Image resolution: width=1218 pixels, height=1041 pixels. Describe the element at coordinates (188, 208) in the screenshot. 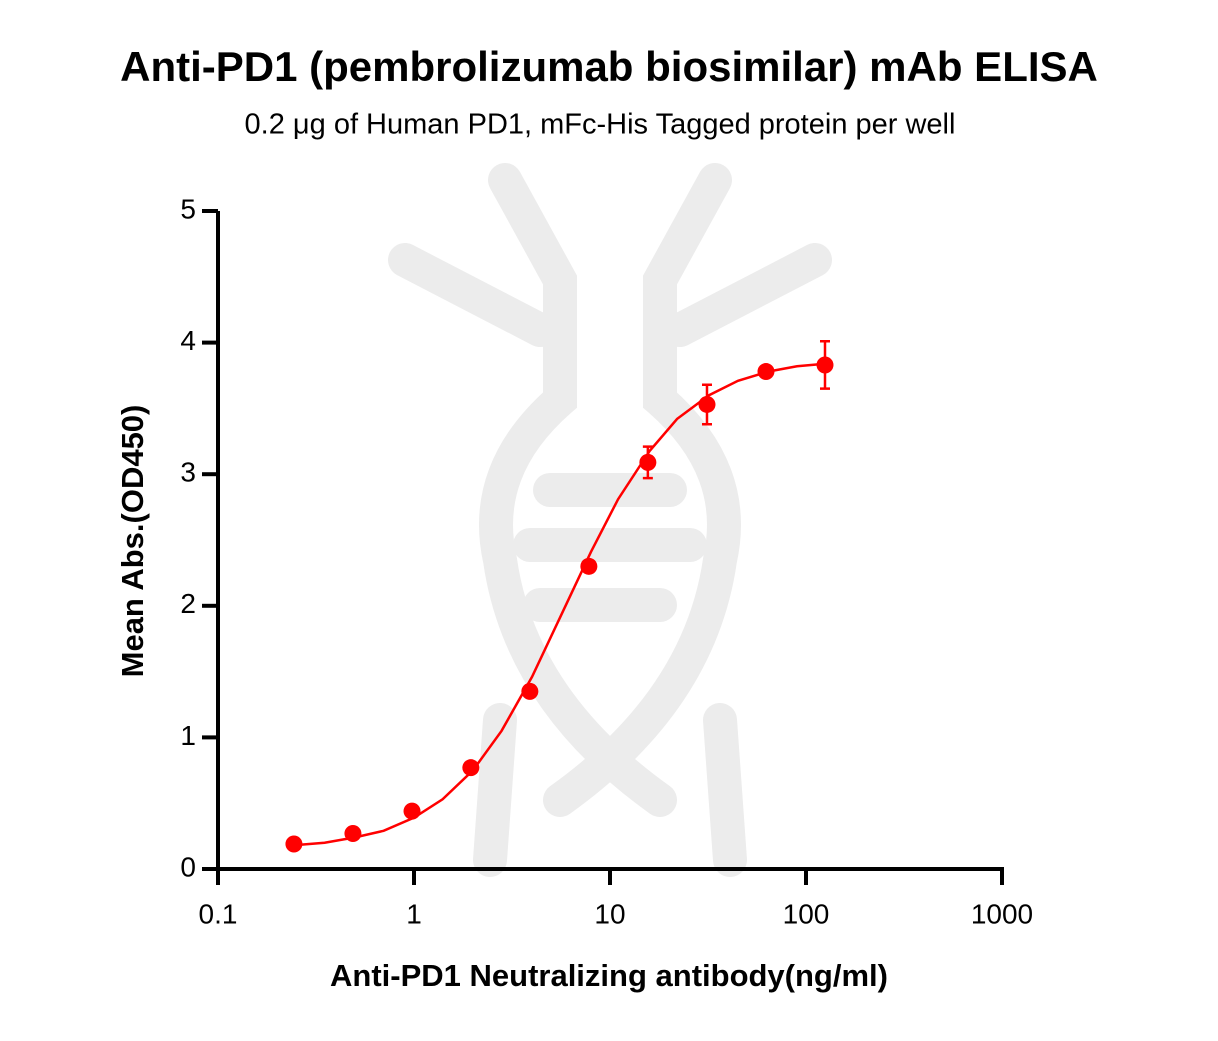

I see `y-tick-label: 5` at that location.